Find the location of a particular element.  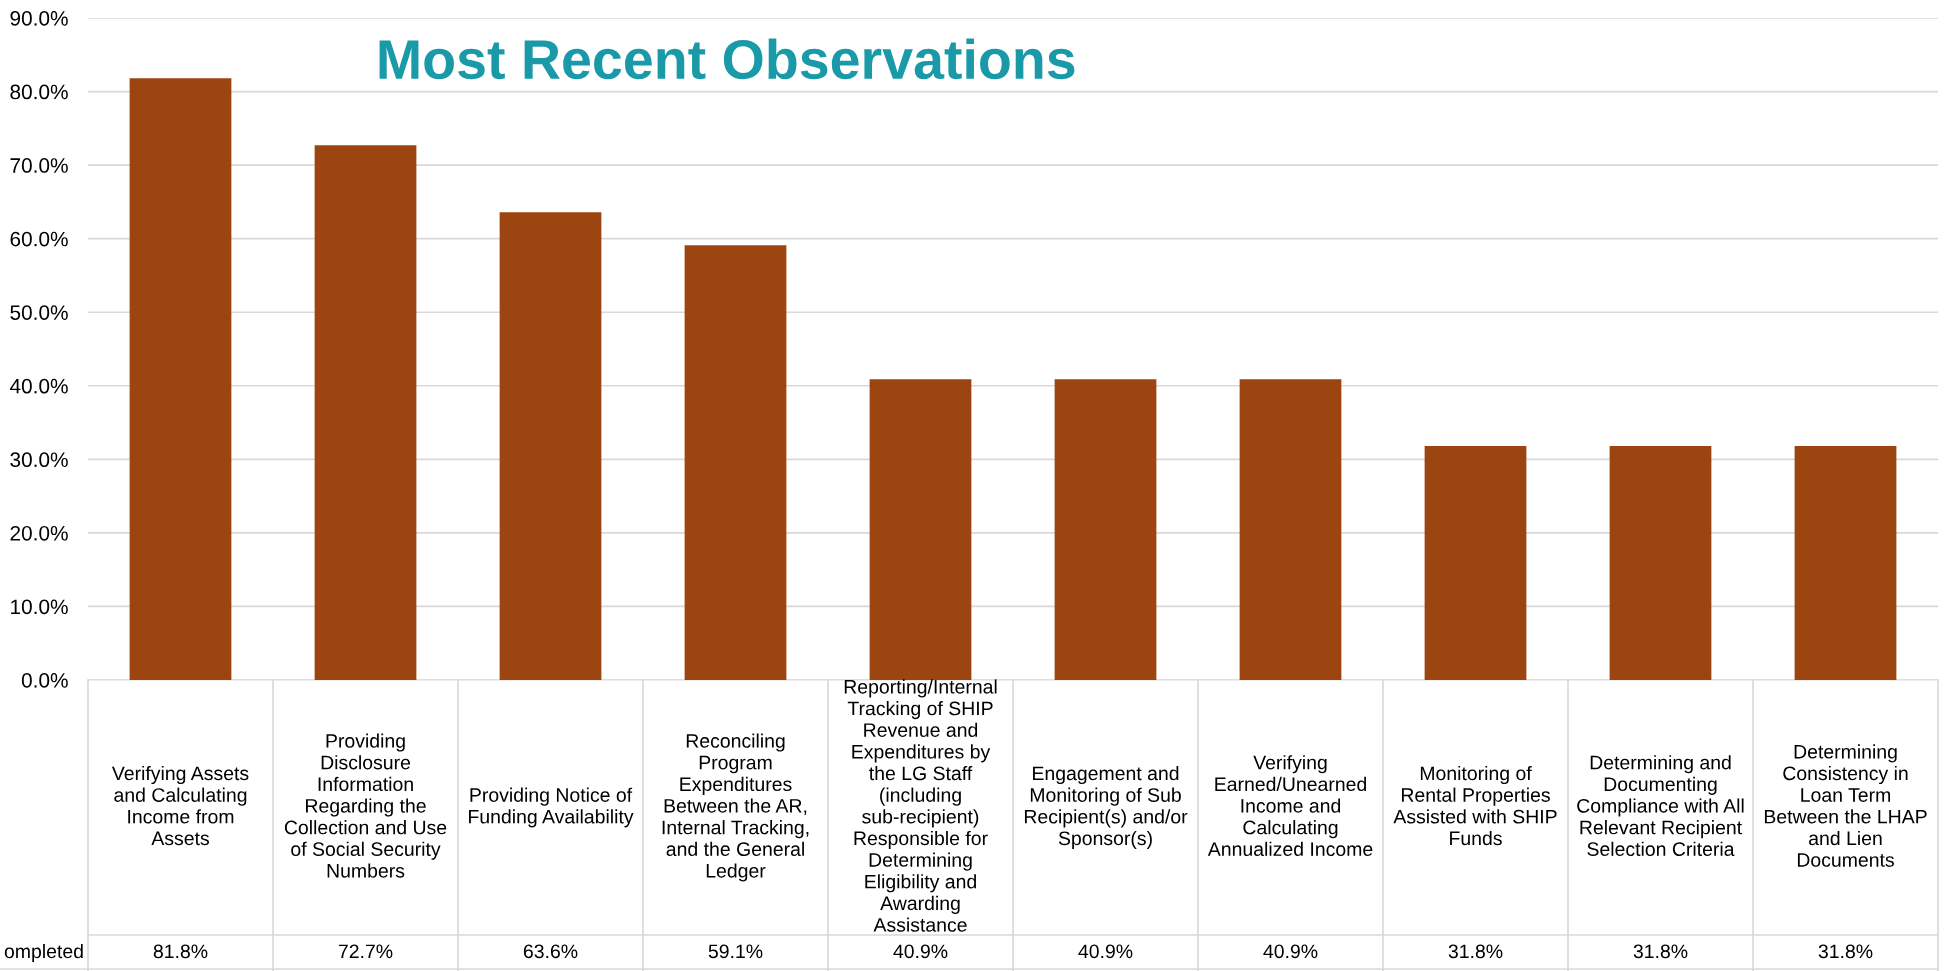

y-tick-label: 60.0% is located at coordinates (39, 239).